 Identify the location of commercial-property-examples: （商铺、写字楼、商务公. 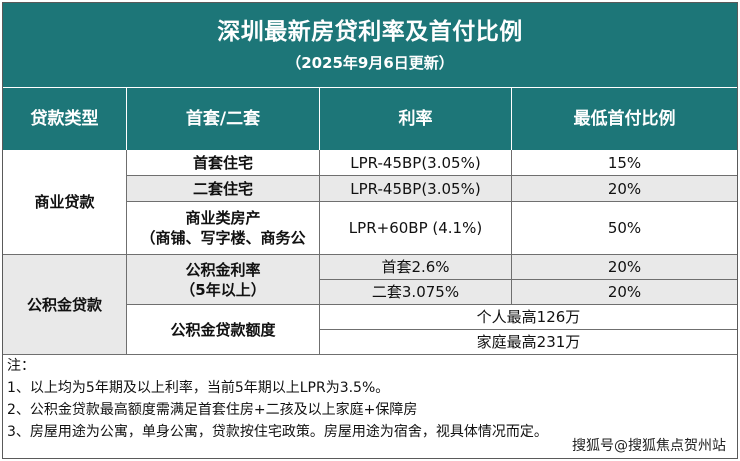
(223, 238).